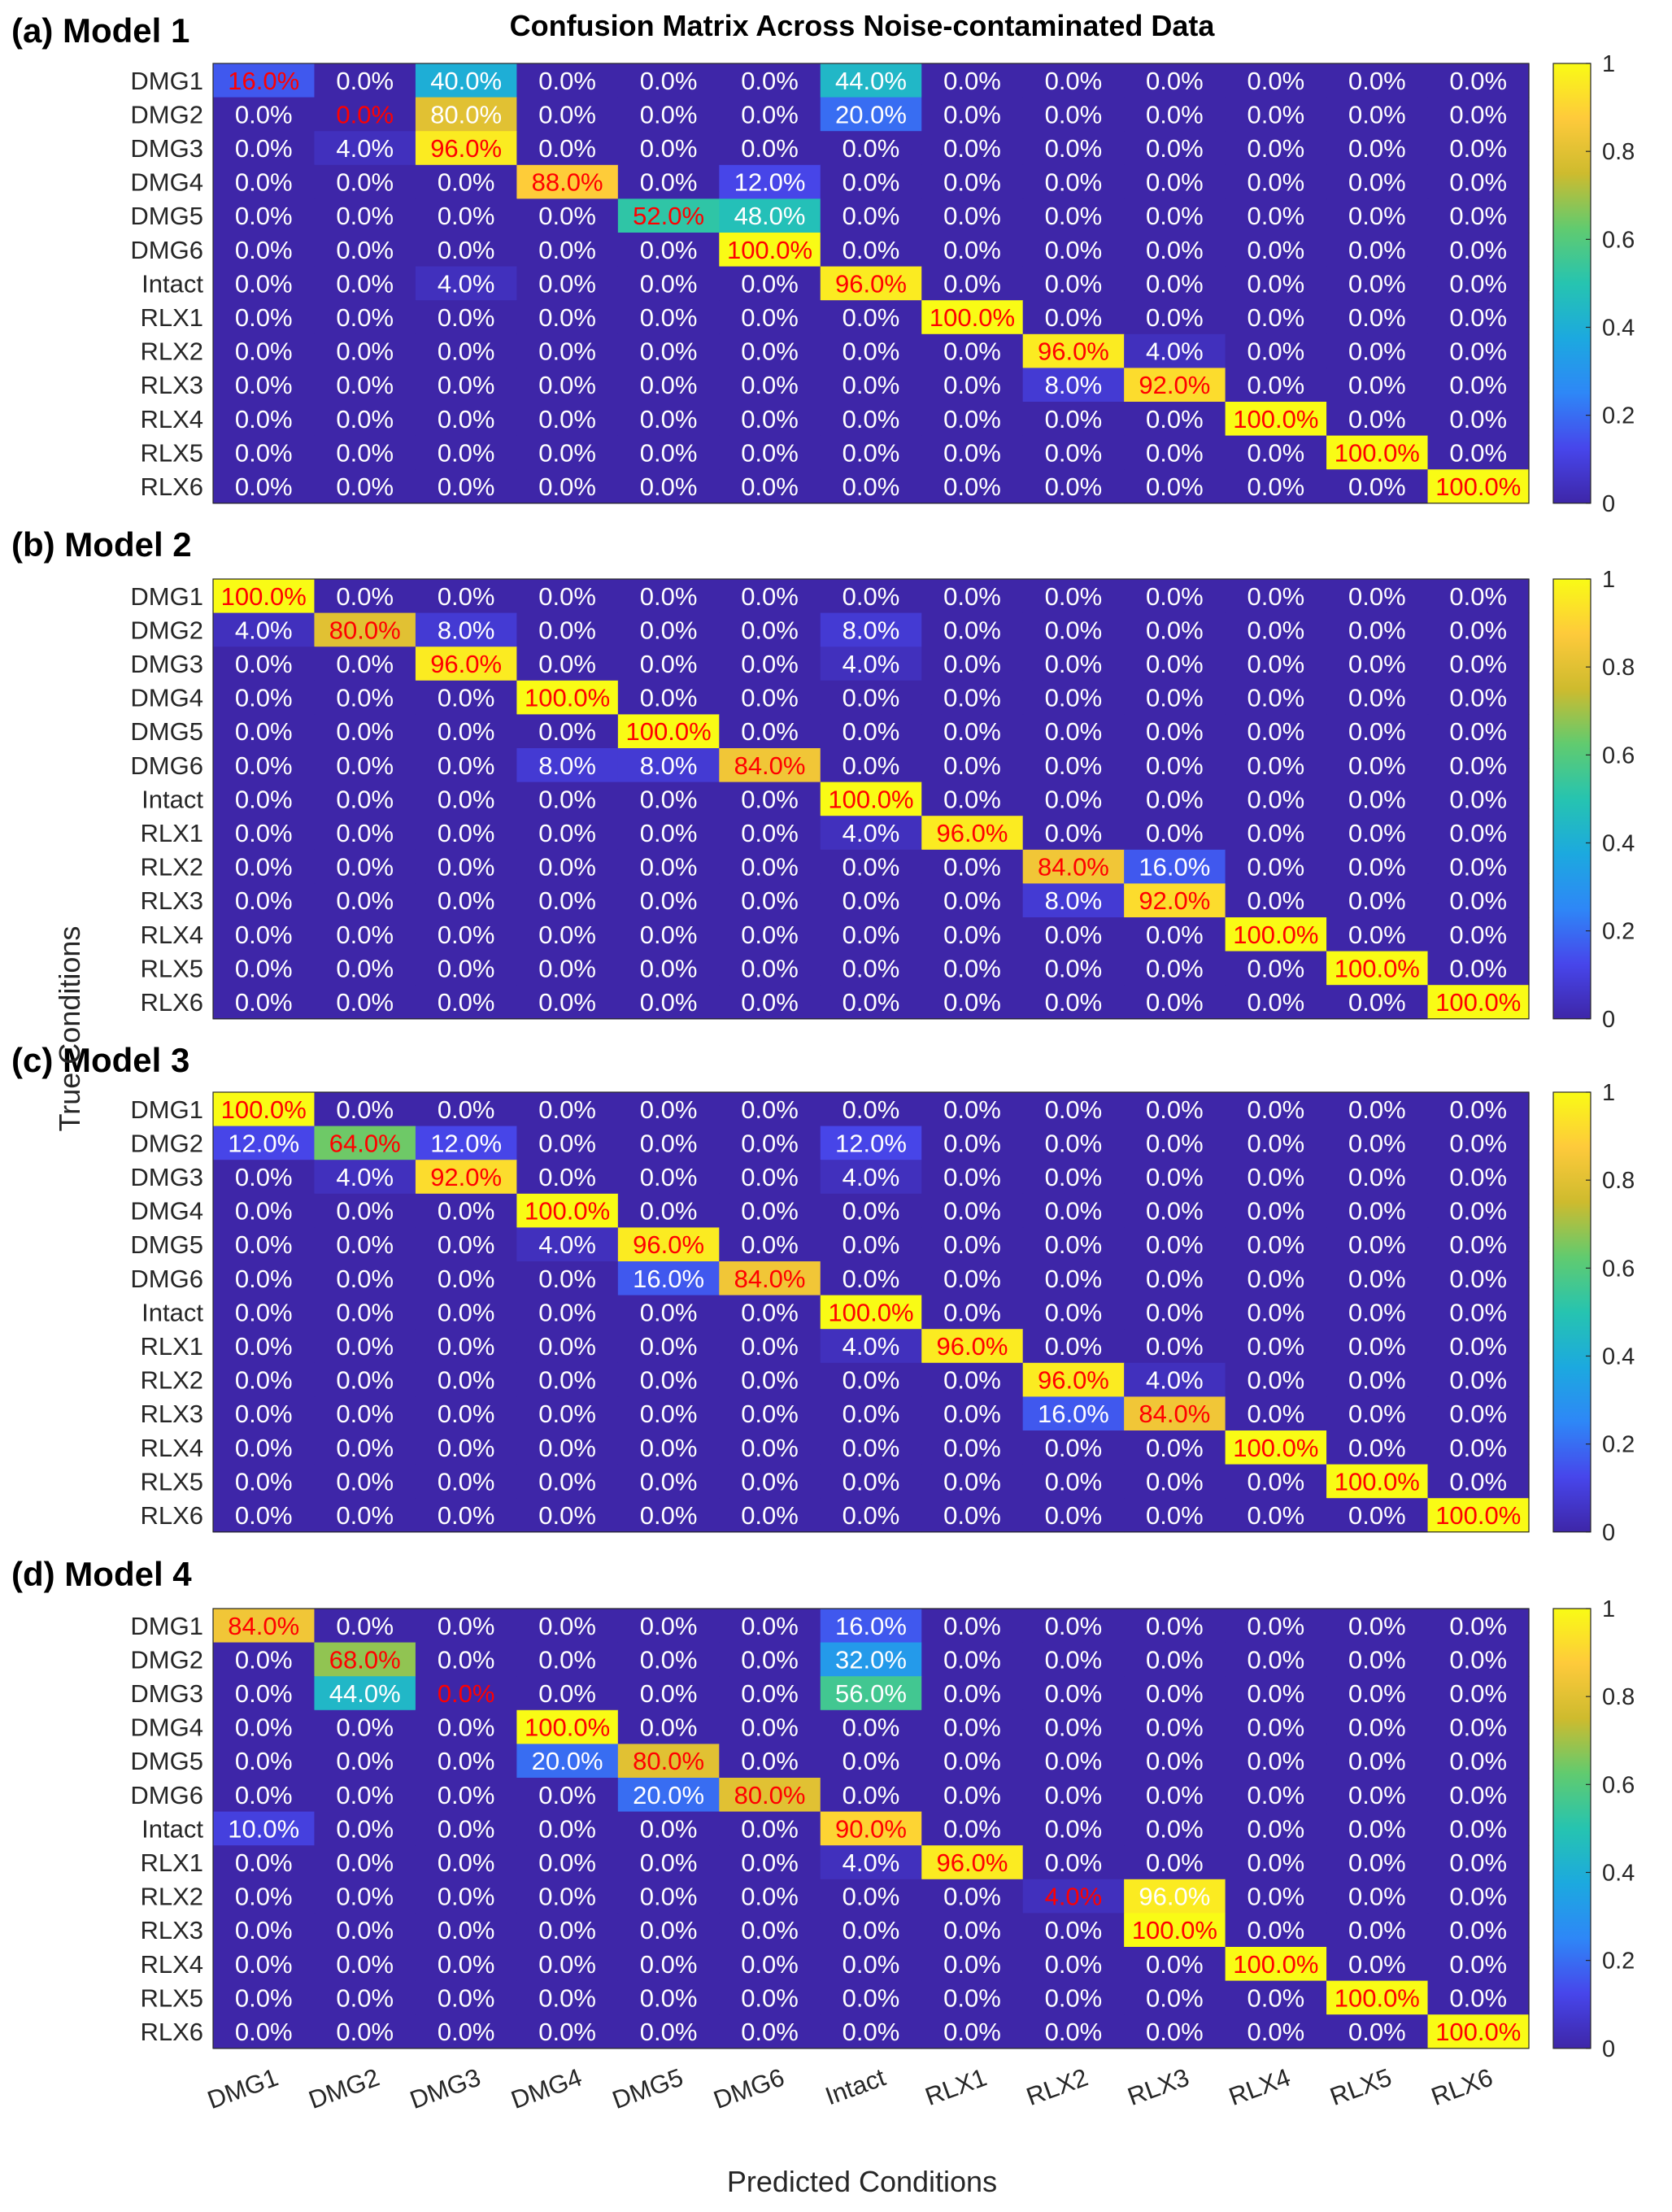  I want to click on y-tick-label: RLX5, so click(171, 1481).